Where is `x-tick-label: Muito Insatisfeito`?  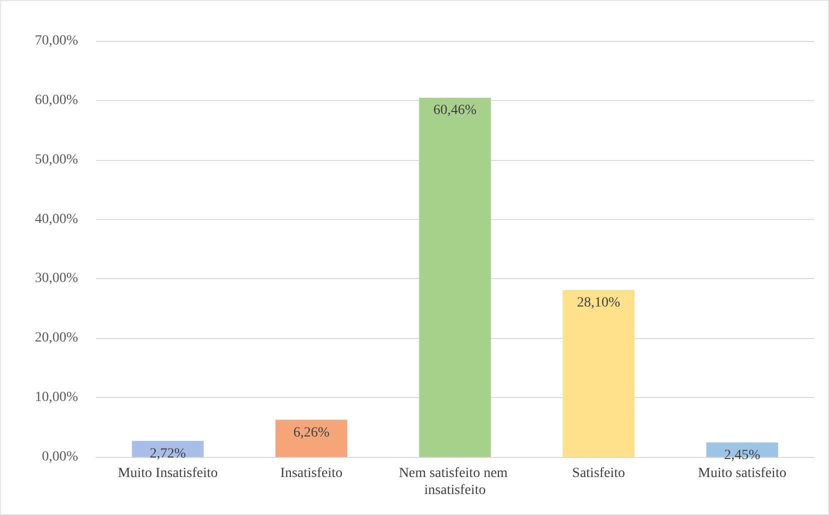
x-tick-label: Muito Insatisfeito is located at coordinates (168, 473).